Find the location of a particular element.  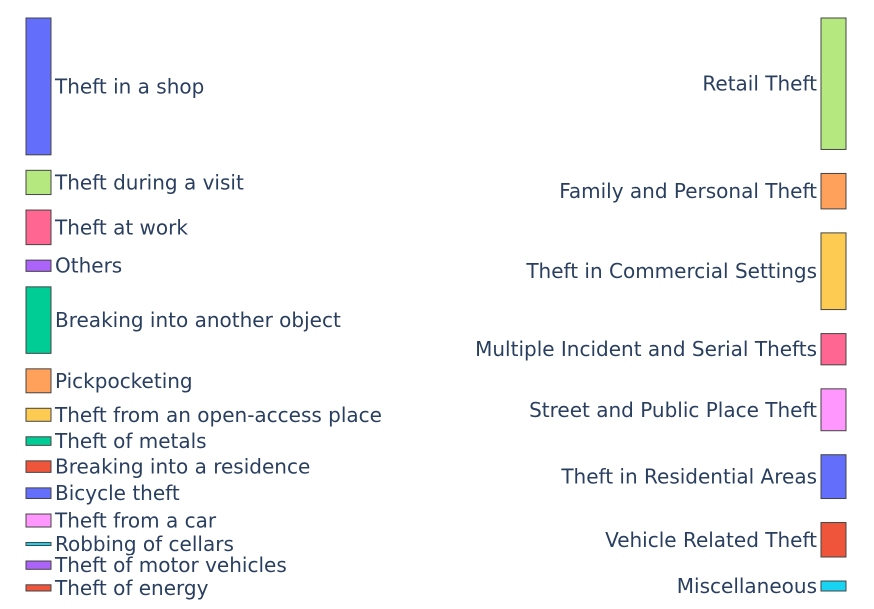

target-node-label: Theft in Residential Areas is located at coordinates (688, 477).